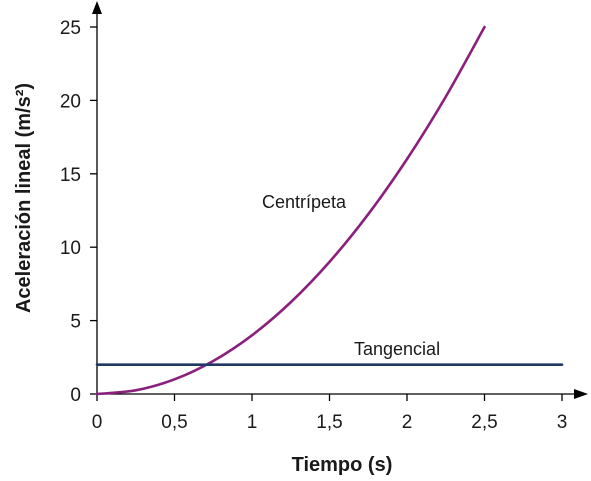 The width and height of the screenshot is (591, 481). What do you see at coordinates (174, 422) in the screenshot?
I see `x-tick-label: 0,5` at bounding box center [174, 422].